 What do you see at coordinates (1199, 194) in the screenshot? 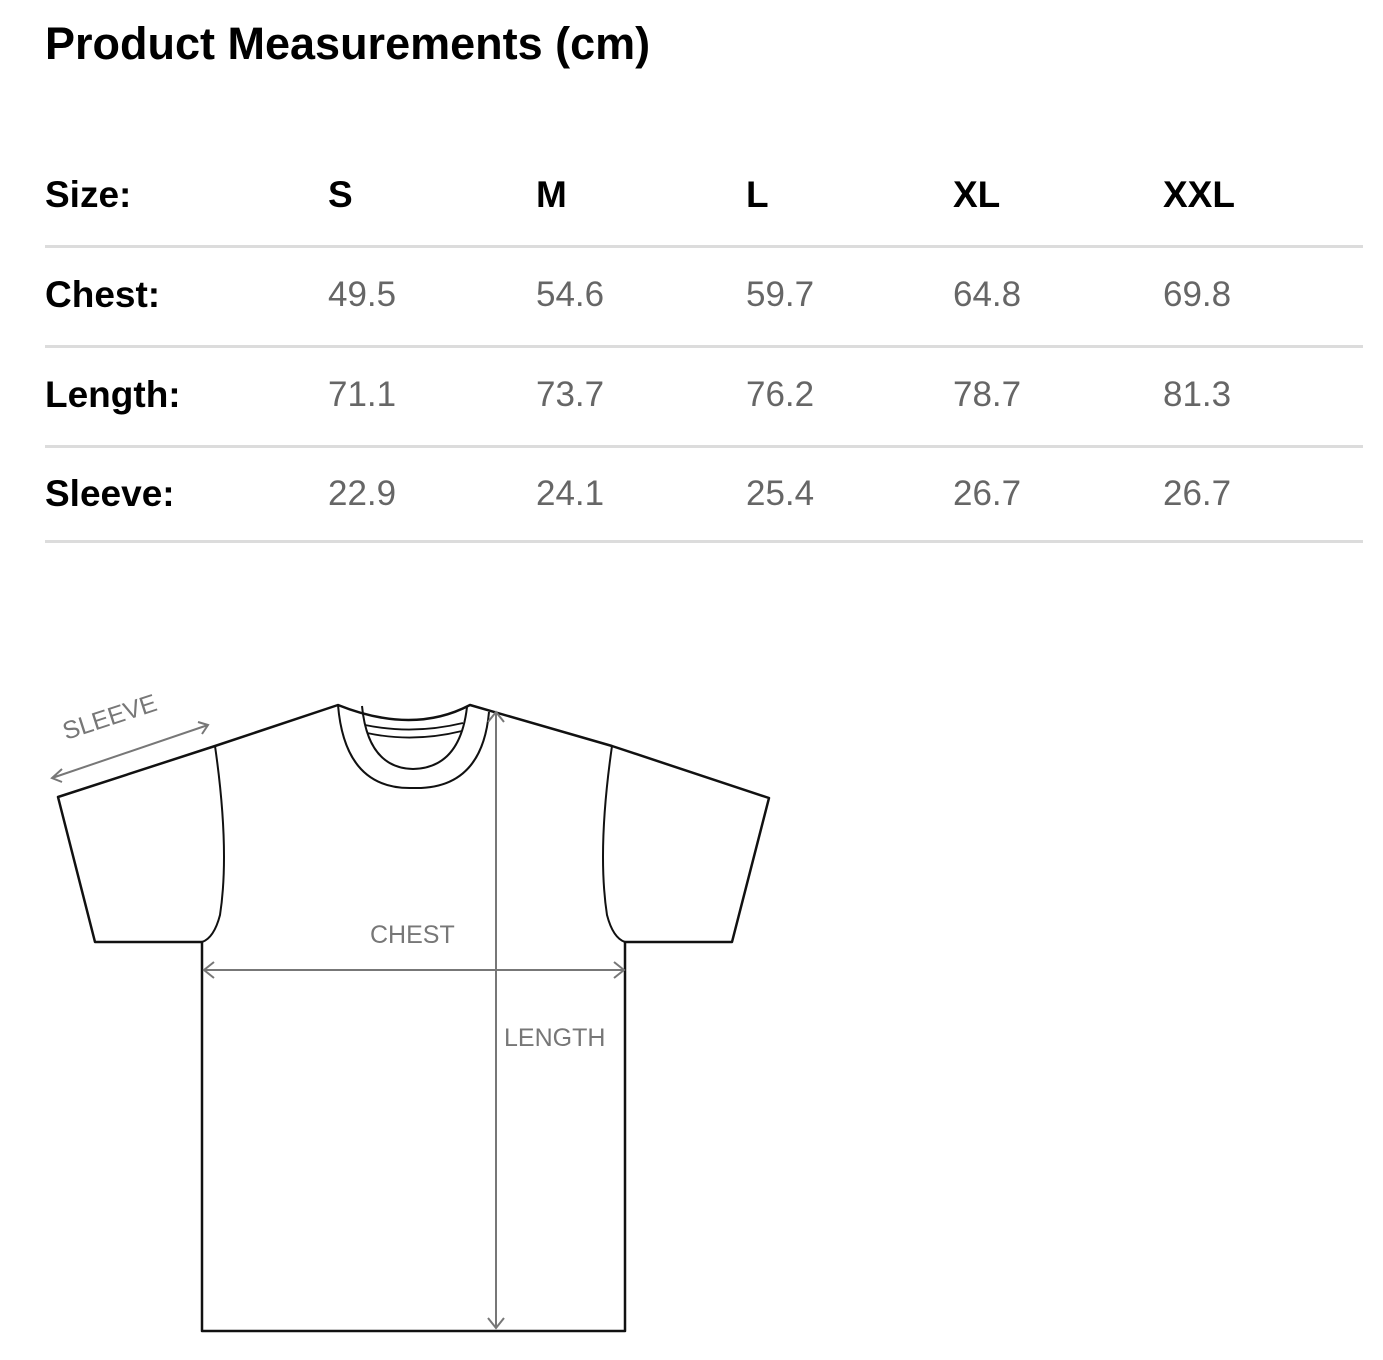
I see `size-xxl: XXL` at bounding box center [1199, 194].